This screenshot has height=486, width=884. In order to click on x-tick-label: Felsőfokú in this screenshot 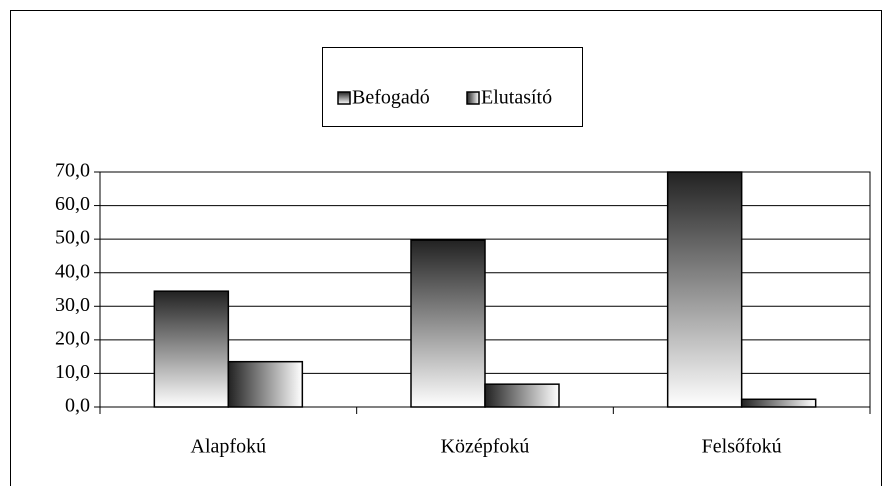, I will do `click(742, 447)`.